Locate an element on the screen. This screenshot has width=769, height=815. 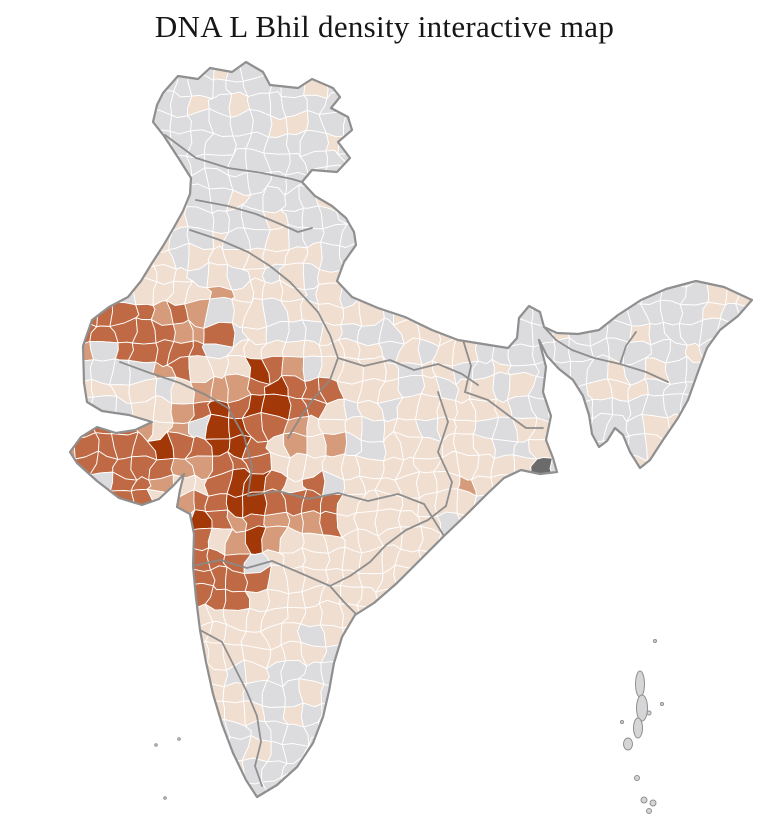
andaman-nicobar-islands is located at coordinates (642, 726).